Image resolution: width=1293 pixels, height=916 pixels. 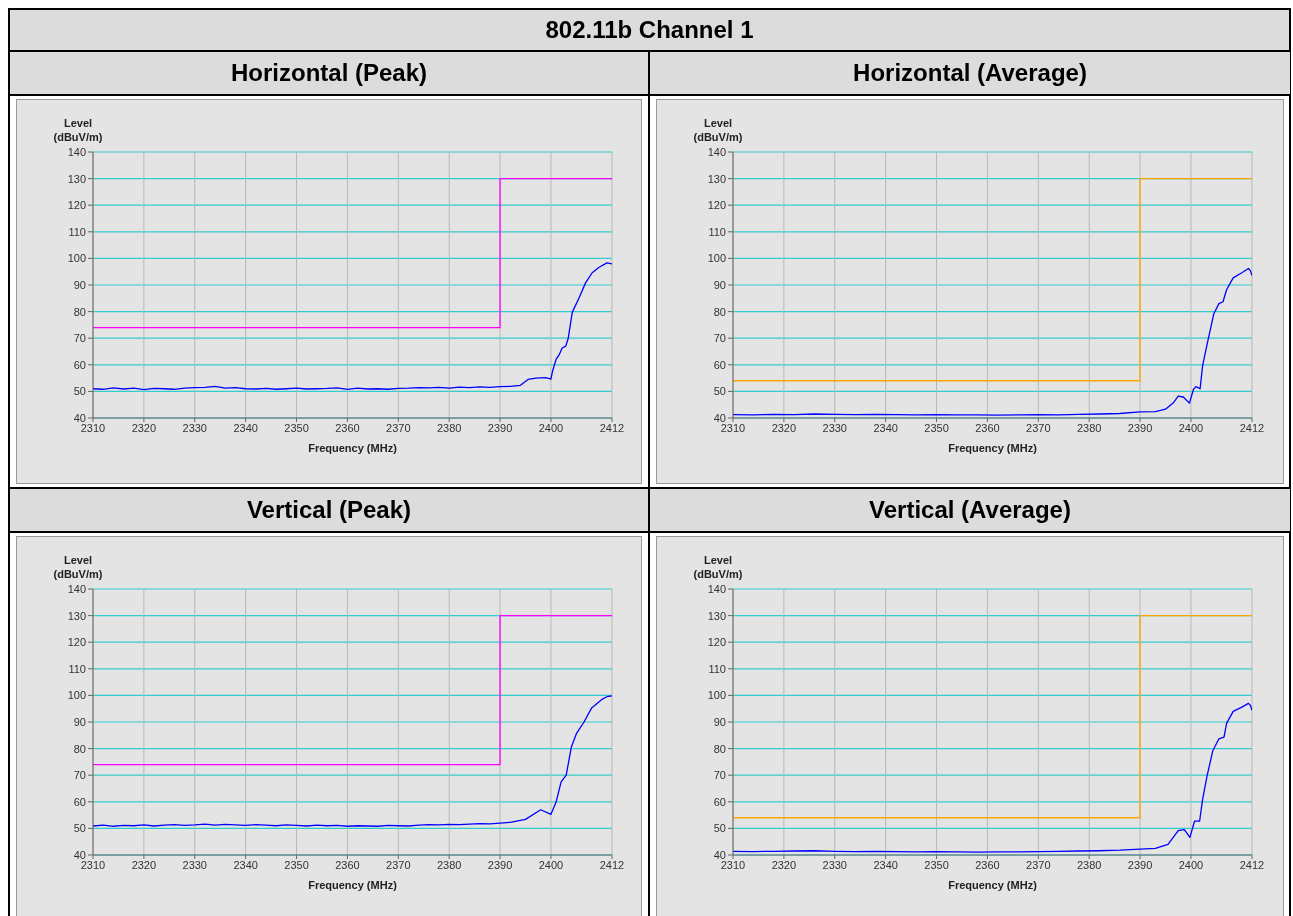 What do you see at coordinates (970, 74) in the screenshot?
I see `chart-title: Horizontal (Average)` at bounding box center [970, 74].